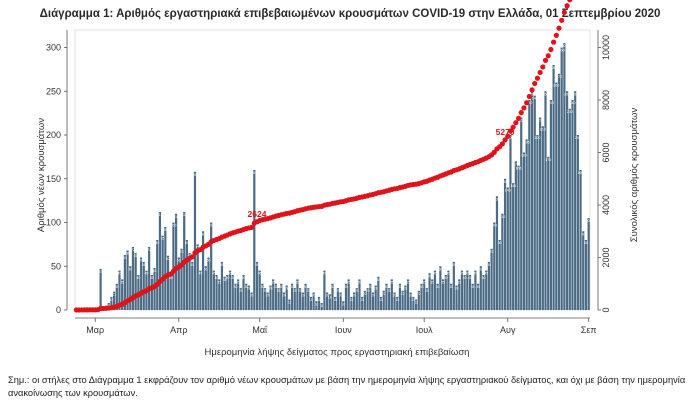 The image size is (700, 420). I want to click on bar-value-label: 48, so click(155, 271).